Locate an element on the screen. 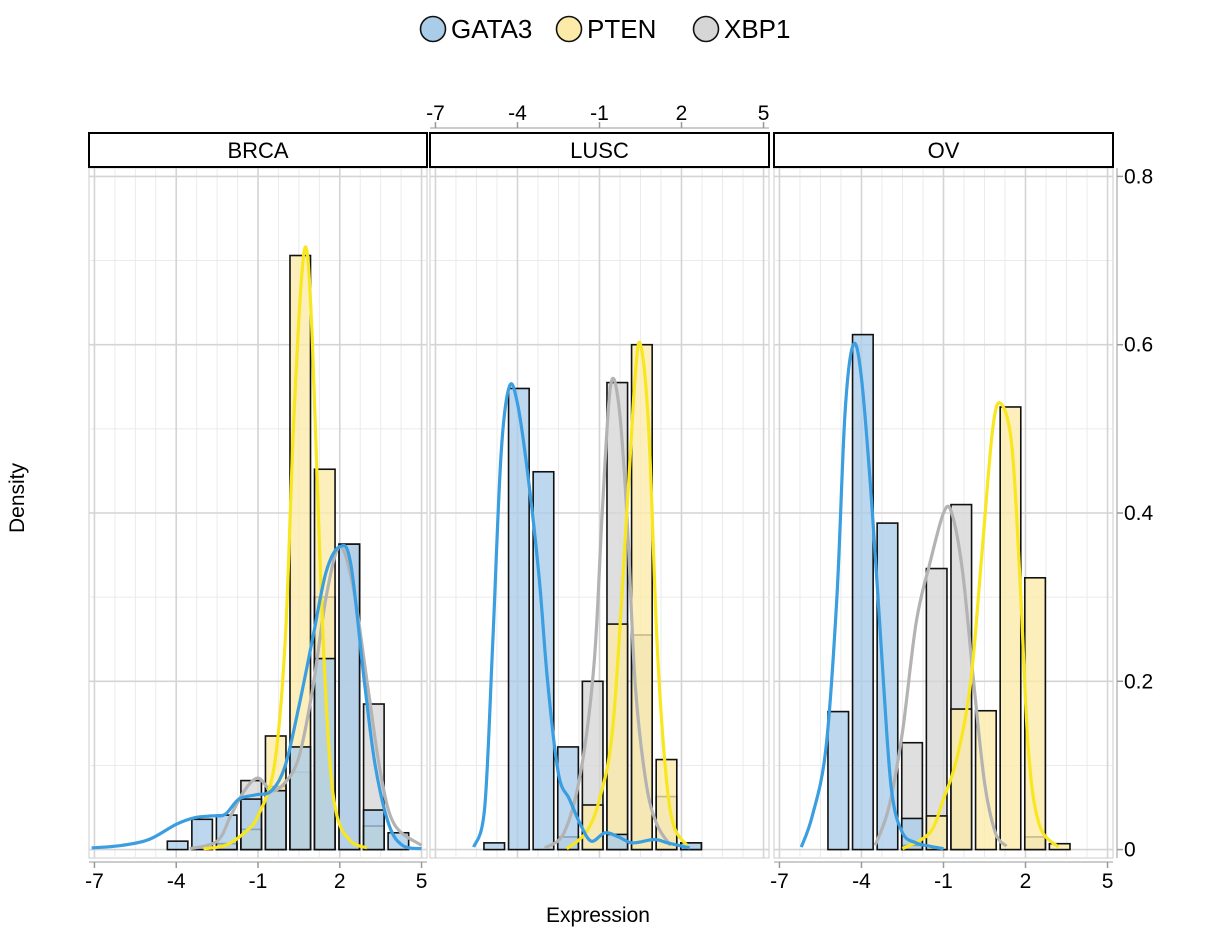 This screenshot has height=940, width=1226. legend-label-gata3: GATA3 is located at coordinates (491, 29).